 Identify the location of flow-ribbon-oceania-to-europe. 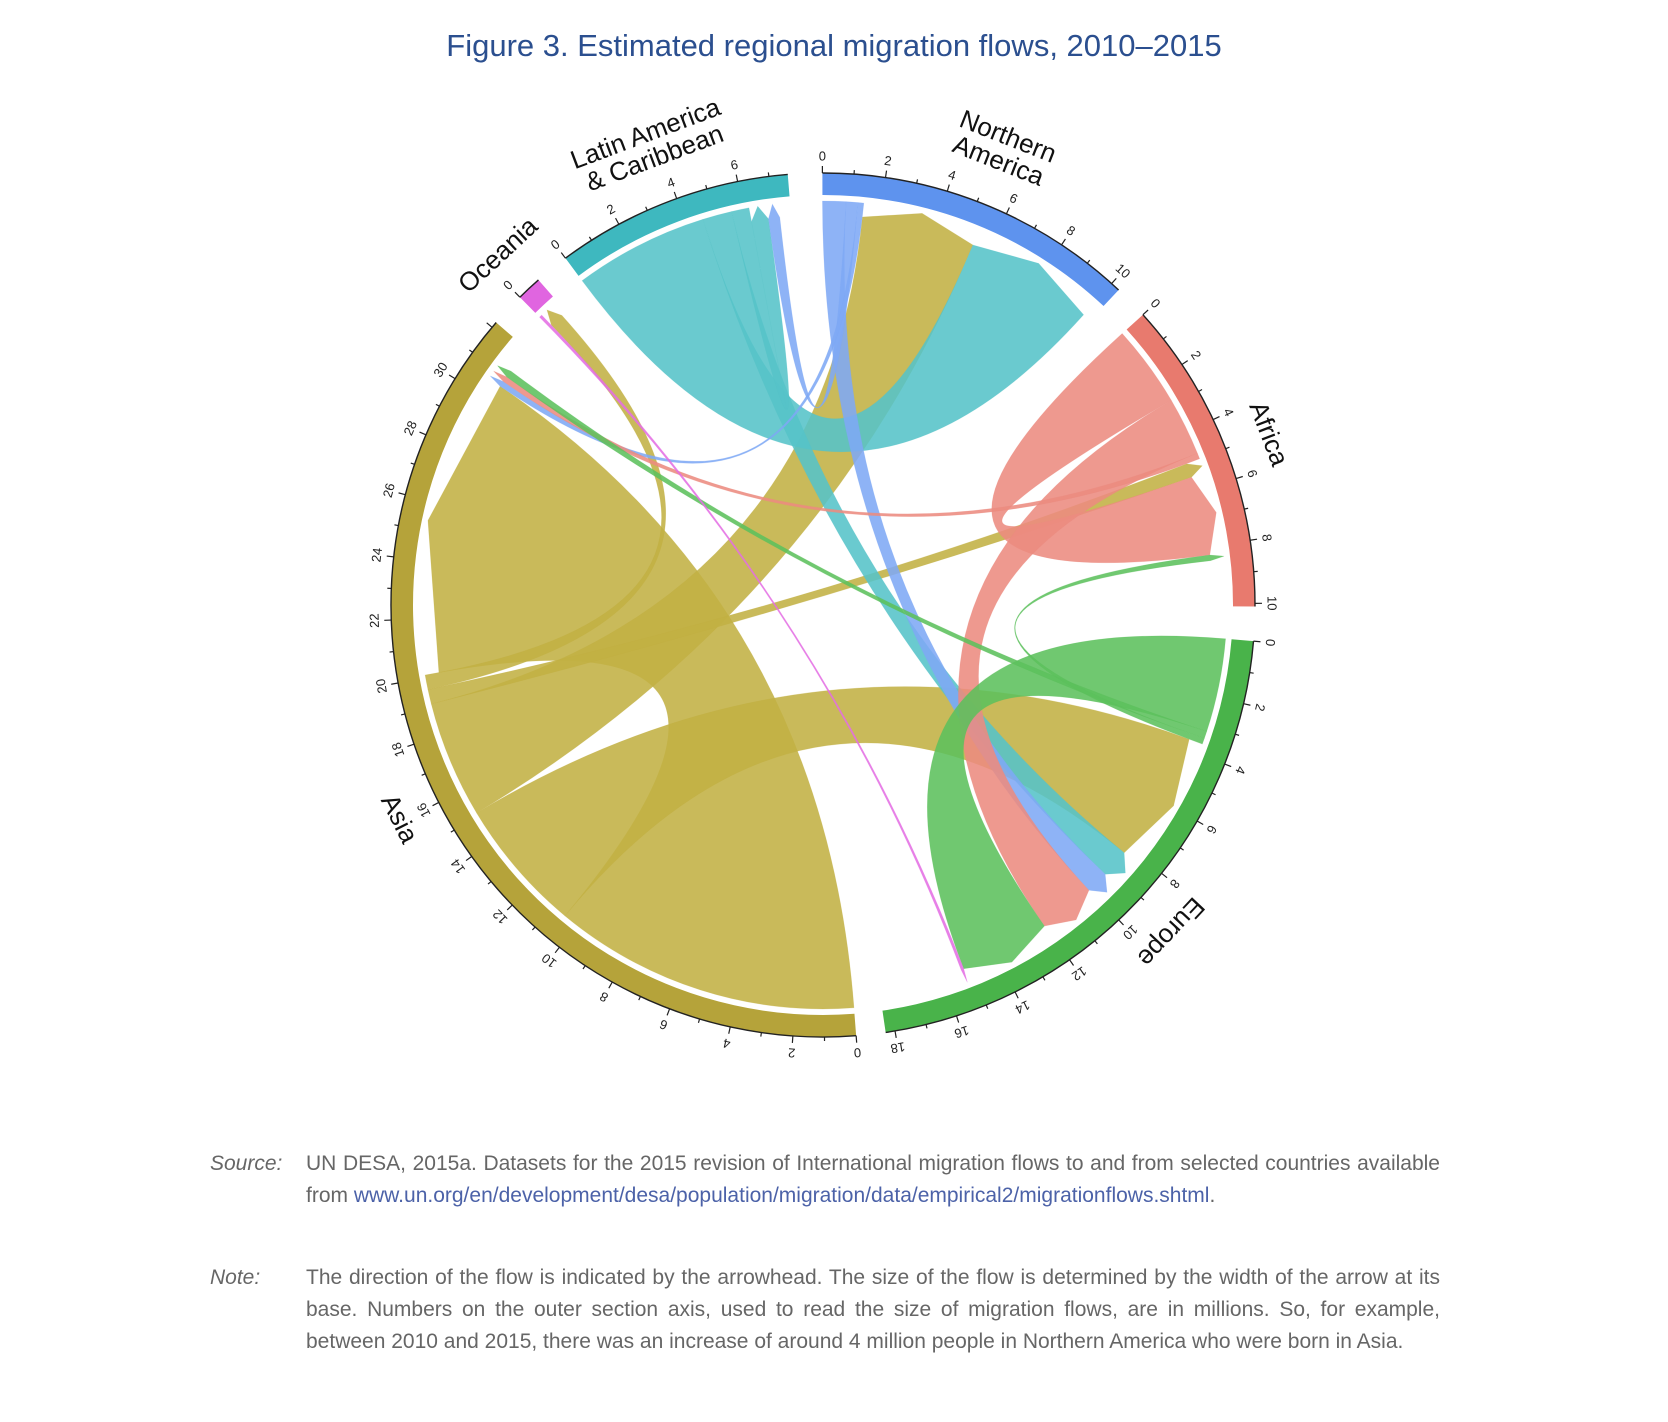
(753, 648).